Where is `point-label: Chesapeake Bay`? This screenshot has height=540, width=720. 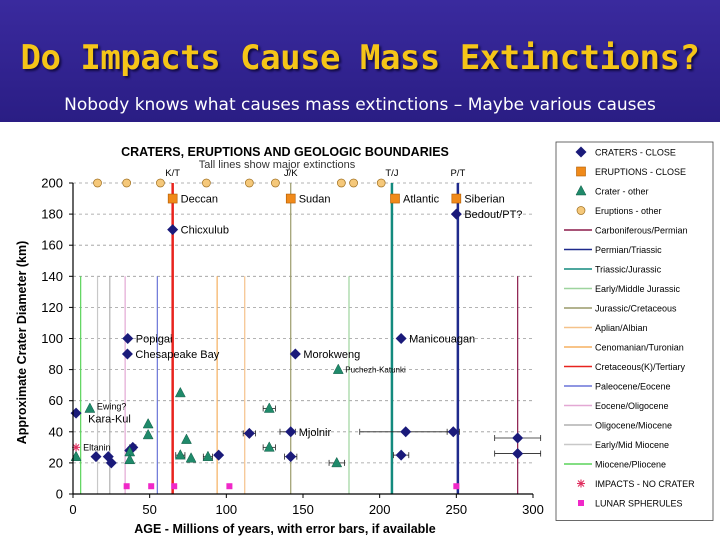
point-label: Chesapeake Bay is located at coordinates (177, 355).